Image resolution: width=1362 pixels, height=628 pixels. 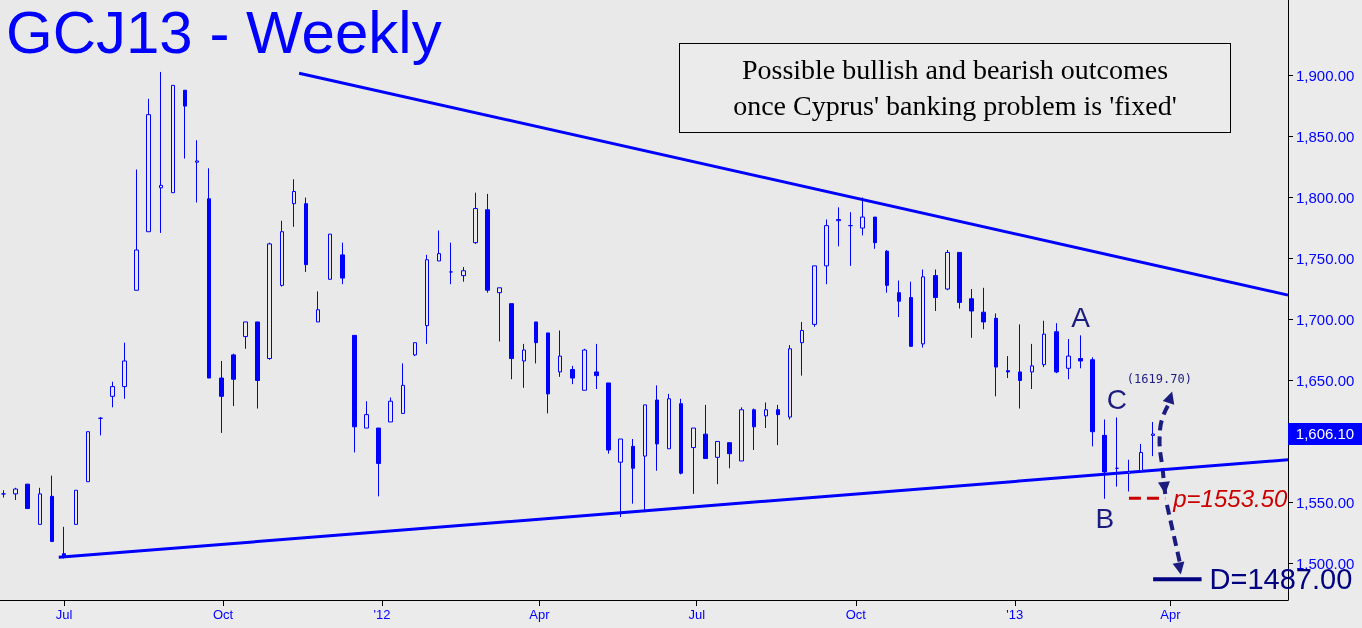 What do you see at coordinates (224, 33) in the screenshot?
I see `chart-title: GCJ13 - Weekly` at bounding box center [224, 33].